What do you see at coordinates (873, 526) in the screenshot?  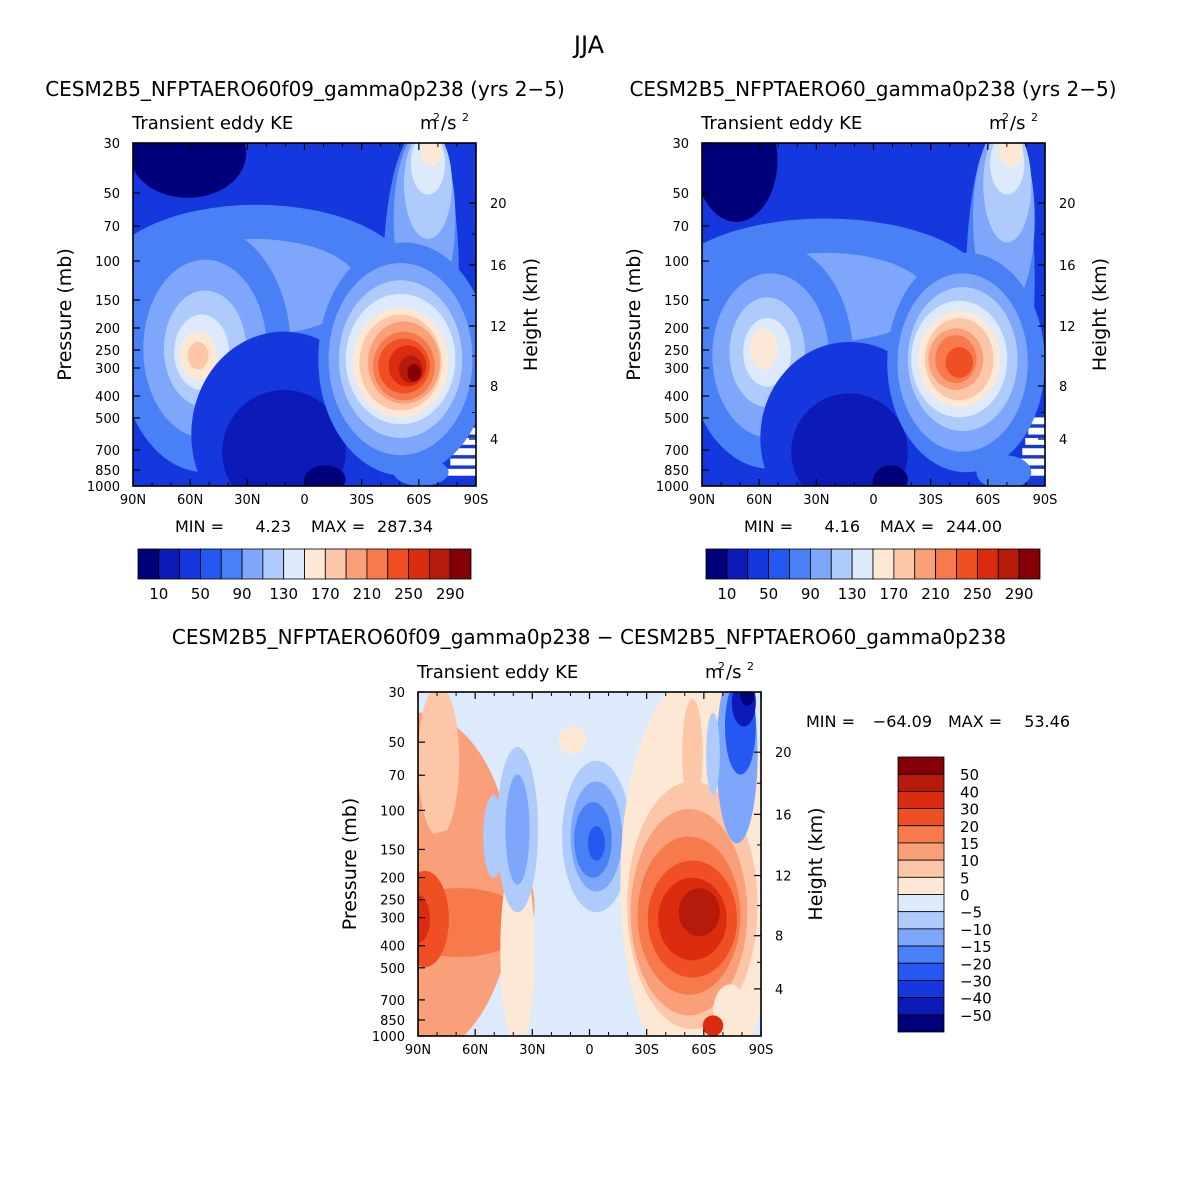 I see `panel-2-stats: MIN = 4.16 MAX = 244.00` at bounding box center [873, 526].